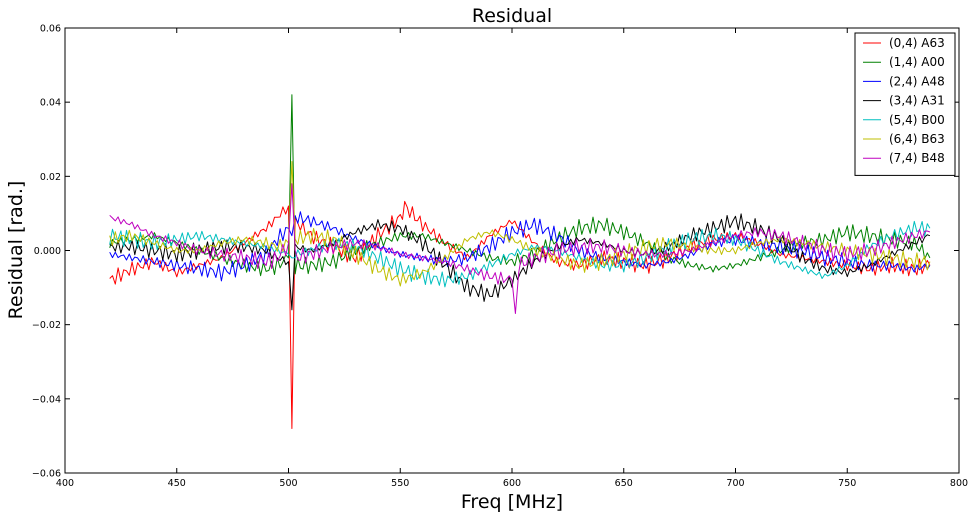  What do you see at coordinates (65, 483) in the screenshot?
I see `x-tick-label: 400` at bounding box center [65, 483].